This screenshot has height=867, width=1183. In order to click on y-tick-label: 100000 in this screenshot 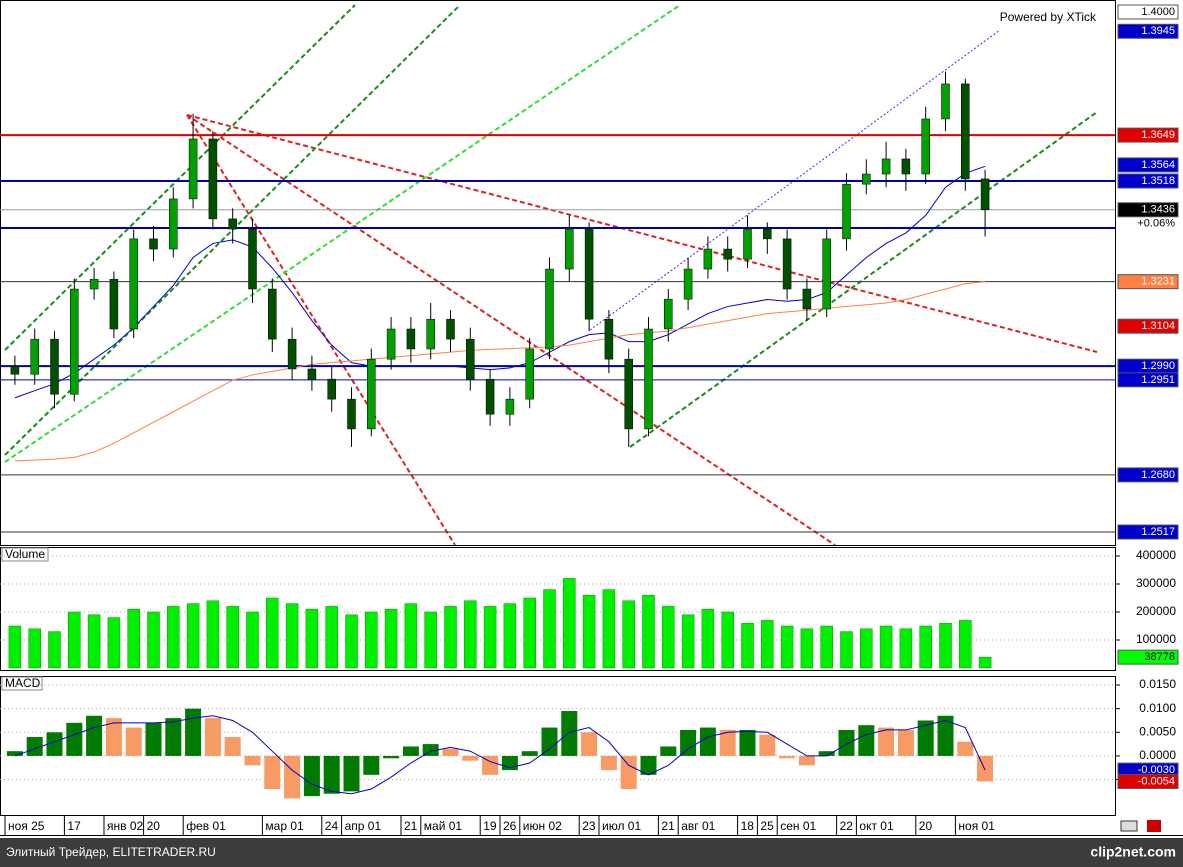, I will do `click(1156, 639)`.